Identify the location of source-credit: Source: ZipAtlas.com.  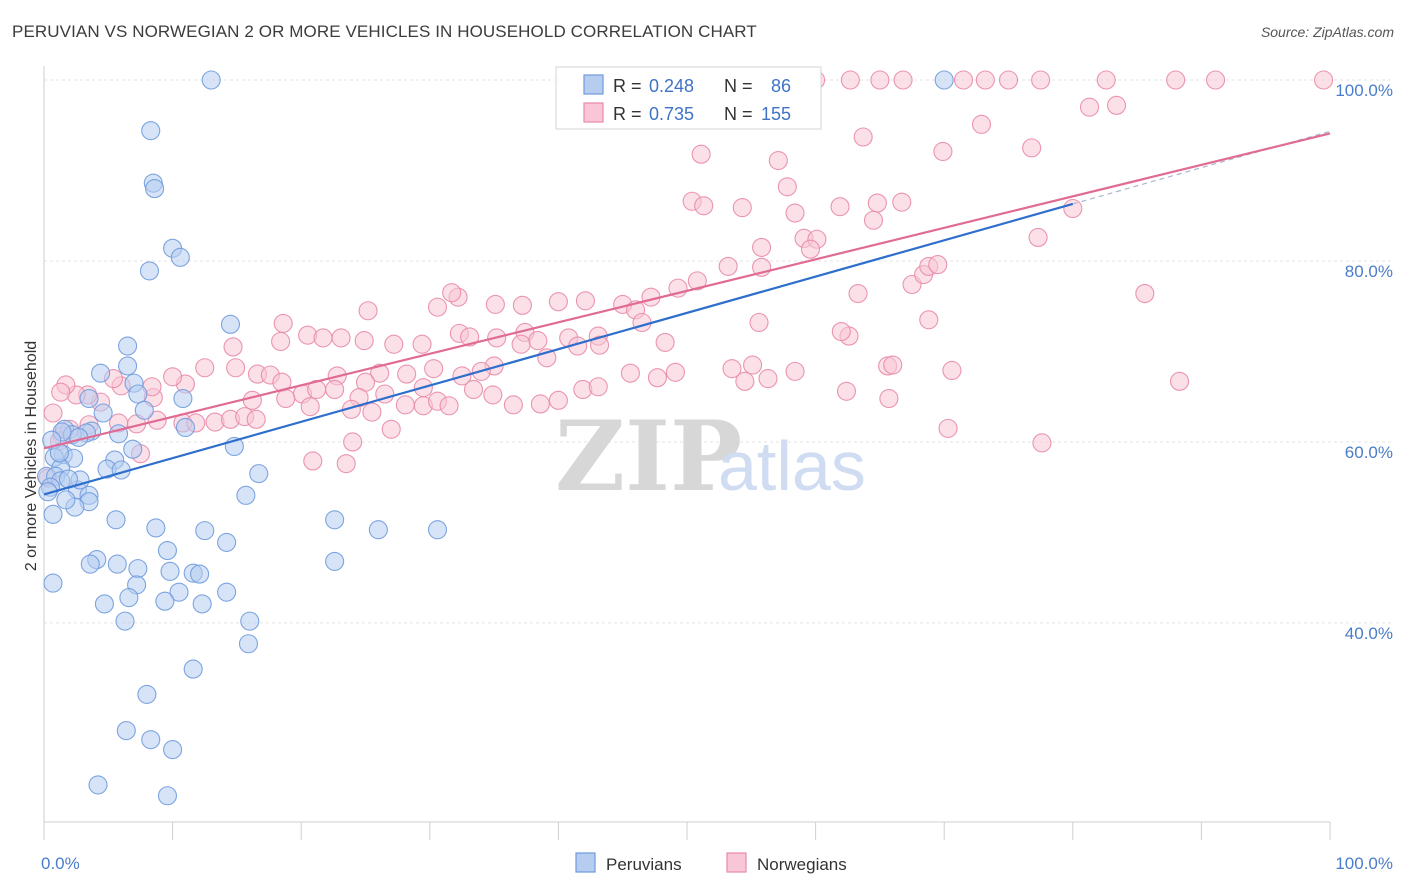
(1327, 32).